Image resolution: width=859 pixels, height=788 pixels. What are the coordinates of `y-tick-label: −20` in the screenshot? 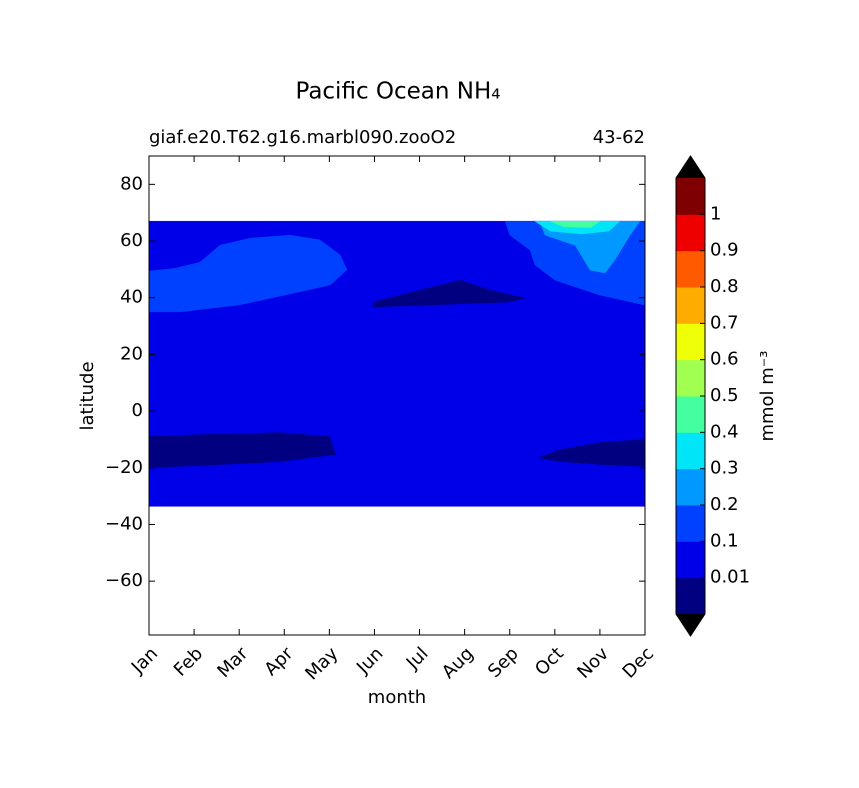 It's located at (124, 467).